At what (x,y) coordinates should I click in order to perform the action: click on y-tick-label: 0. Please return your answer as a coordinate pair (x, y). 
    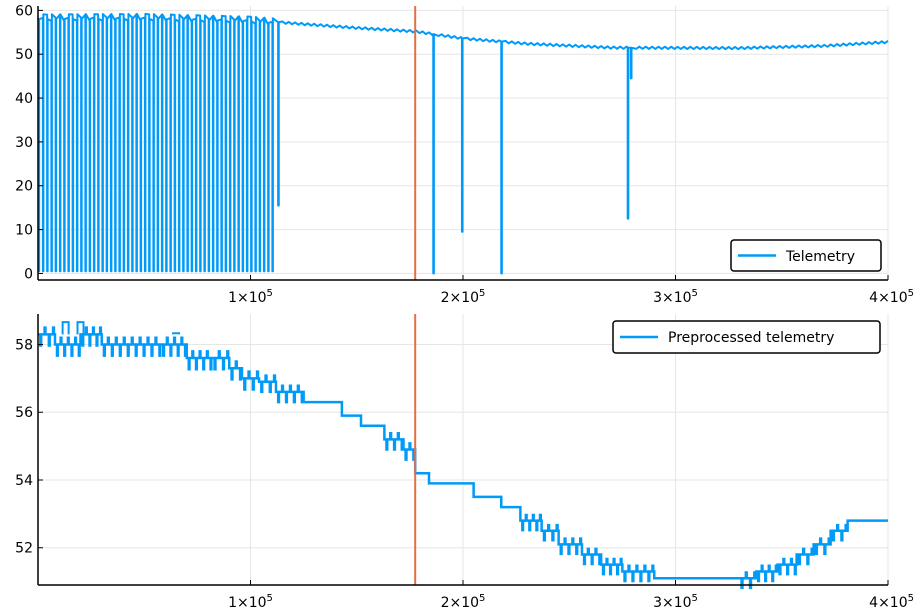
    Looking at the image, I should click on (28, 274).